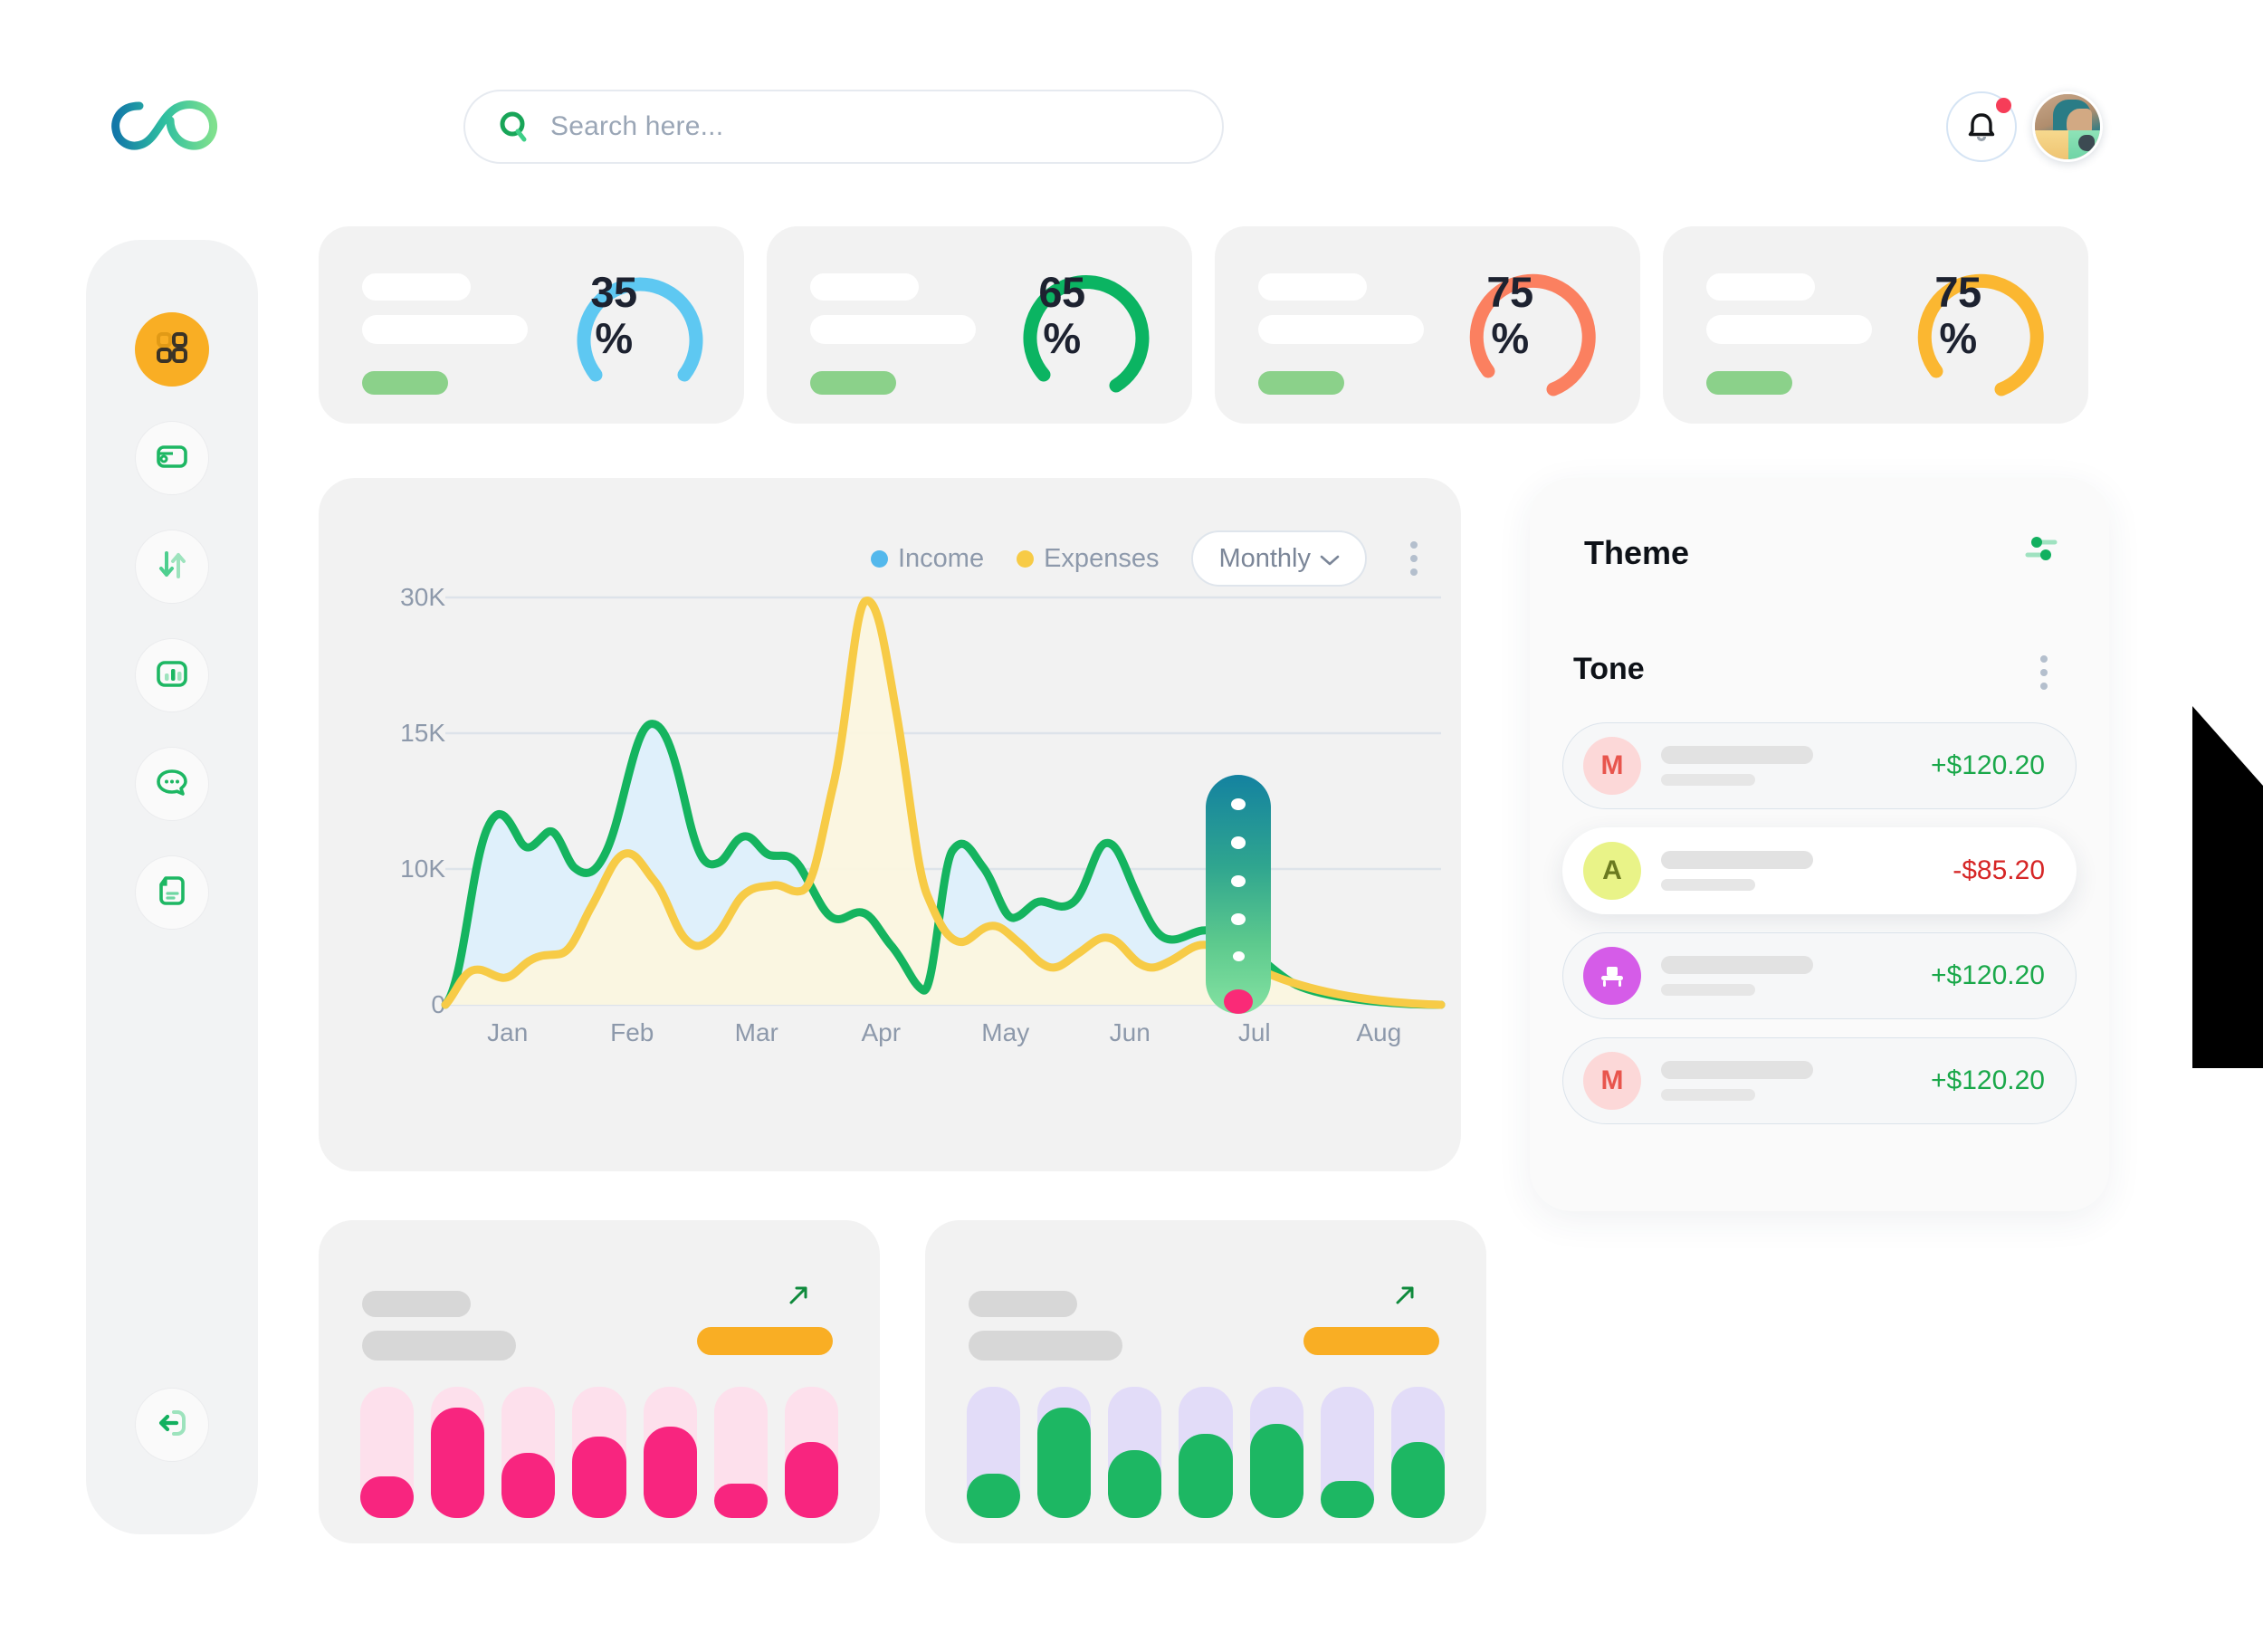 This screenshot has height=1652, width=2263. I want to click on trend-up-arrow-icon, so click(1404, 1295).